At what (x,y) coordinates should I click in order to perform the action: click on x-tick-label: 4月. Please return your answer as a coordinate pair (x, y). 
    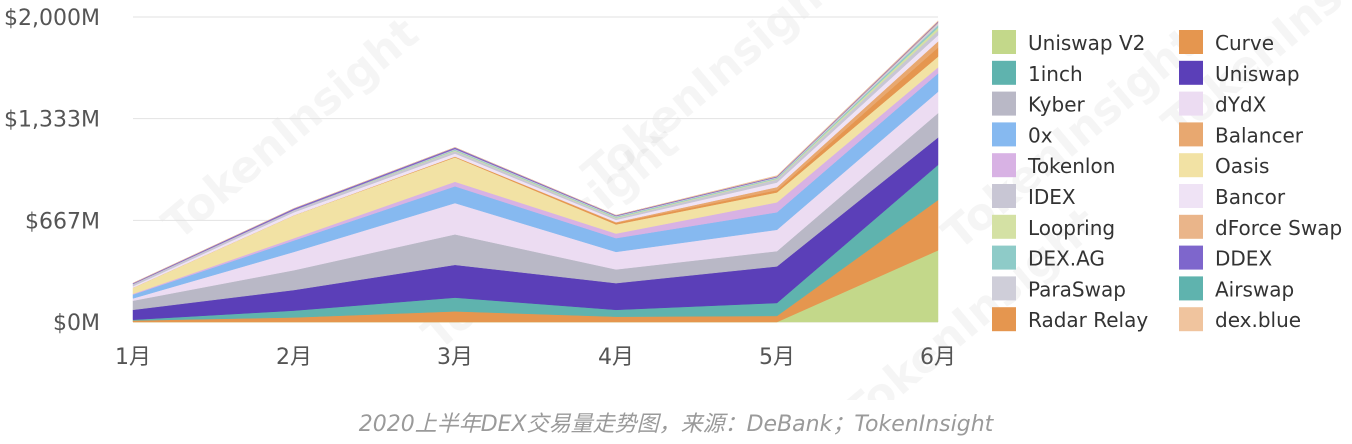
    Looking at the image, I should click on (616, 357).